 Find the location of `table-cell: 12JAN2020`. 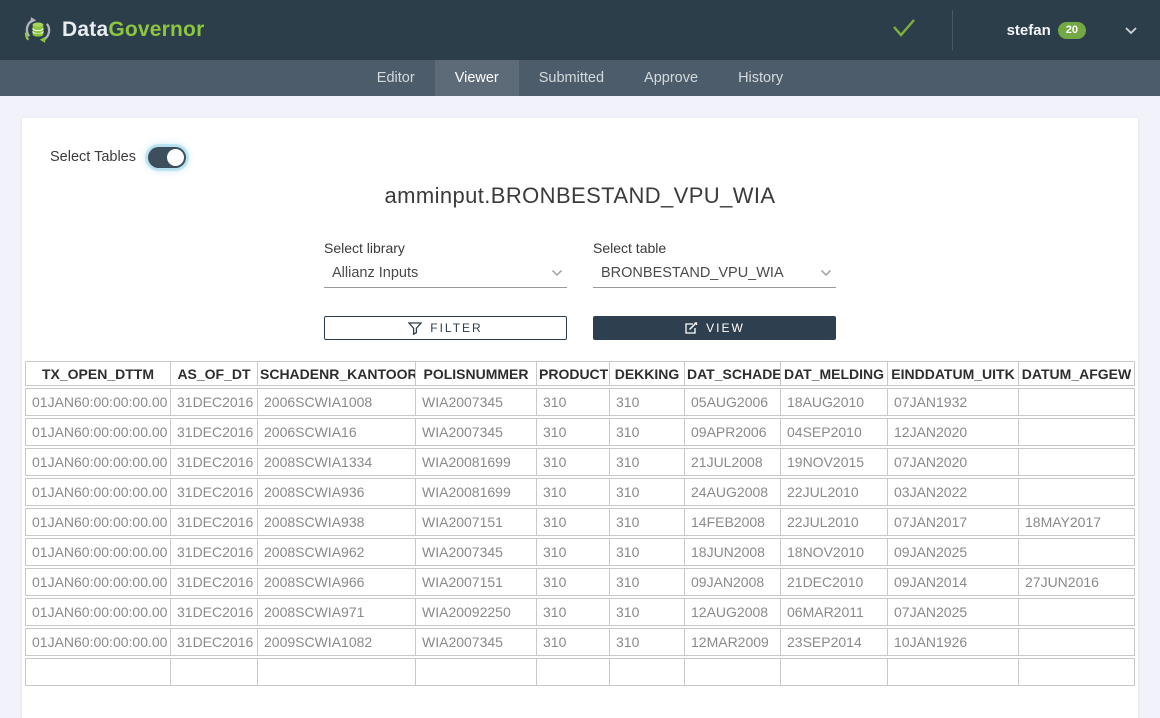

table-cell: 12JAN2020 is located at coordinates (953, 432).